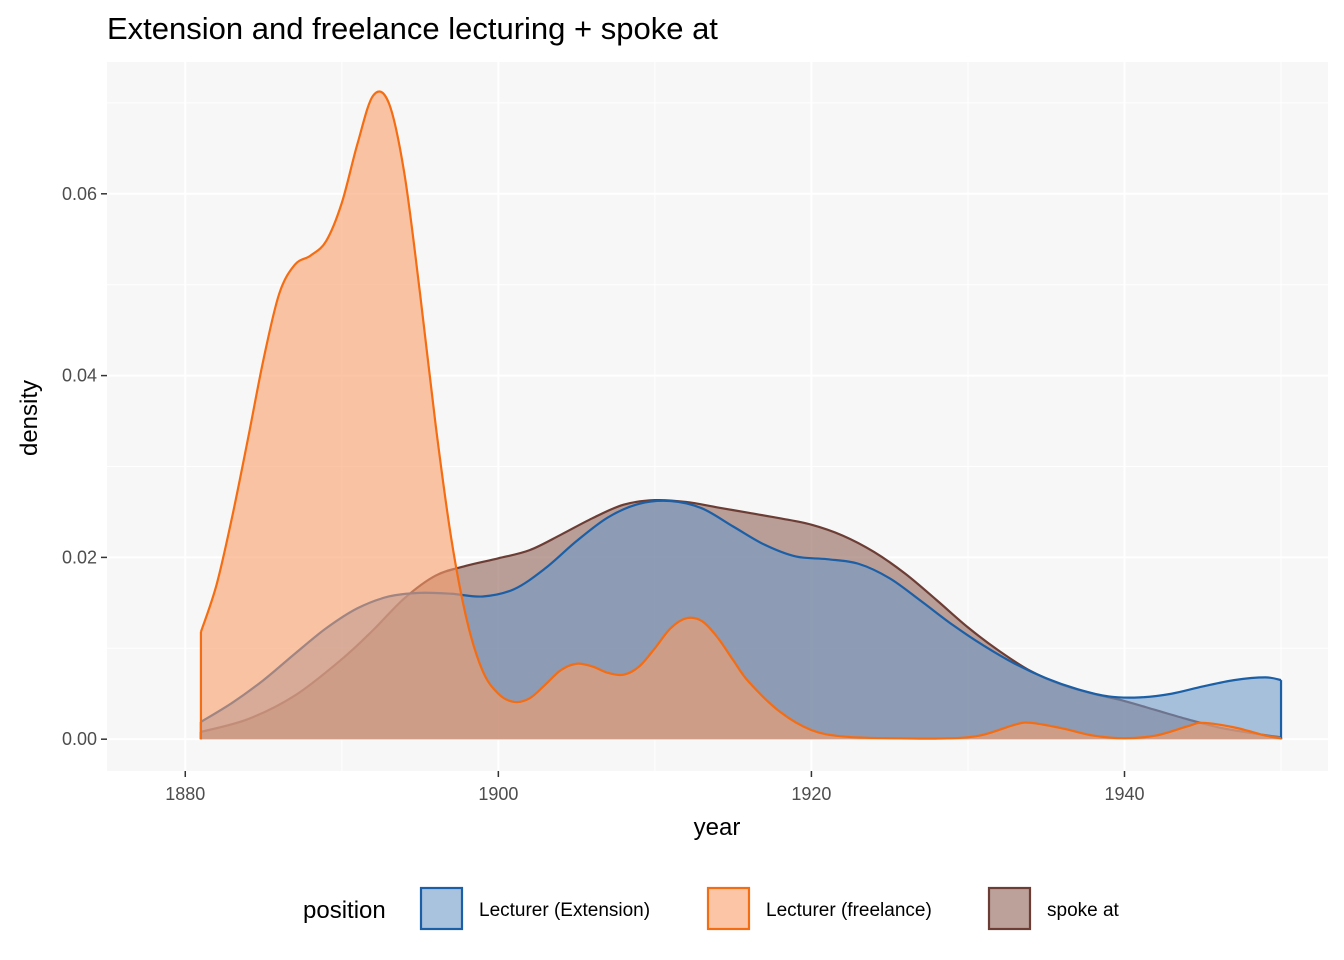 The height and width of the screenshot is (960, 1344). Describe the element at coordinates (185, 794) in the screenshot. I see `x-tick-label: 1880` at that location.